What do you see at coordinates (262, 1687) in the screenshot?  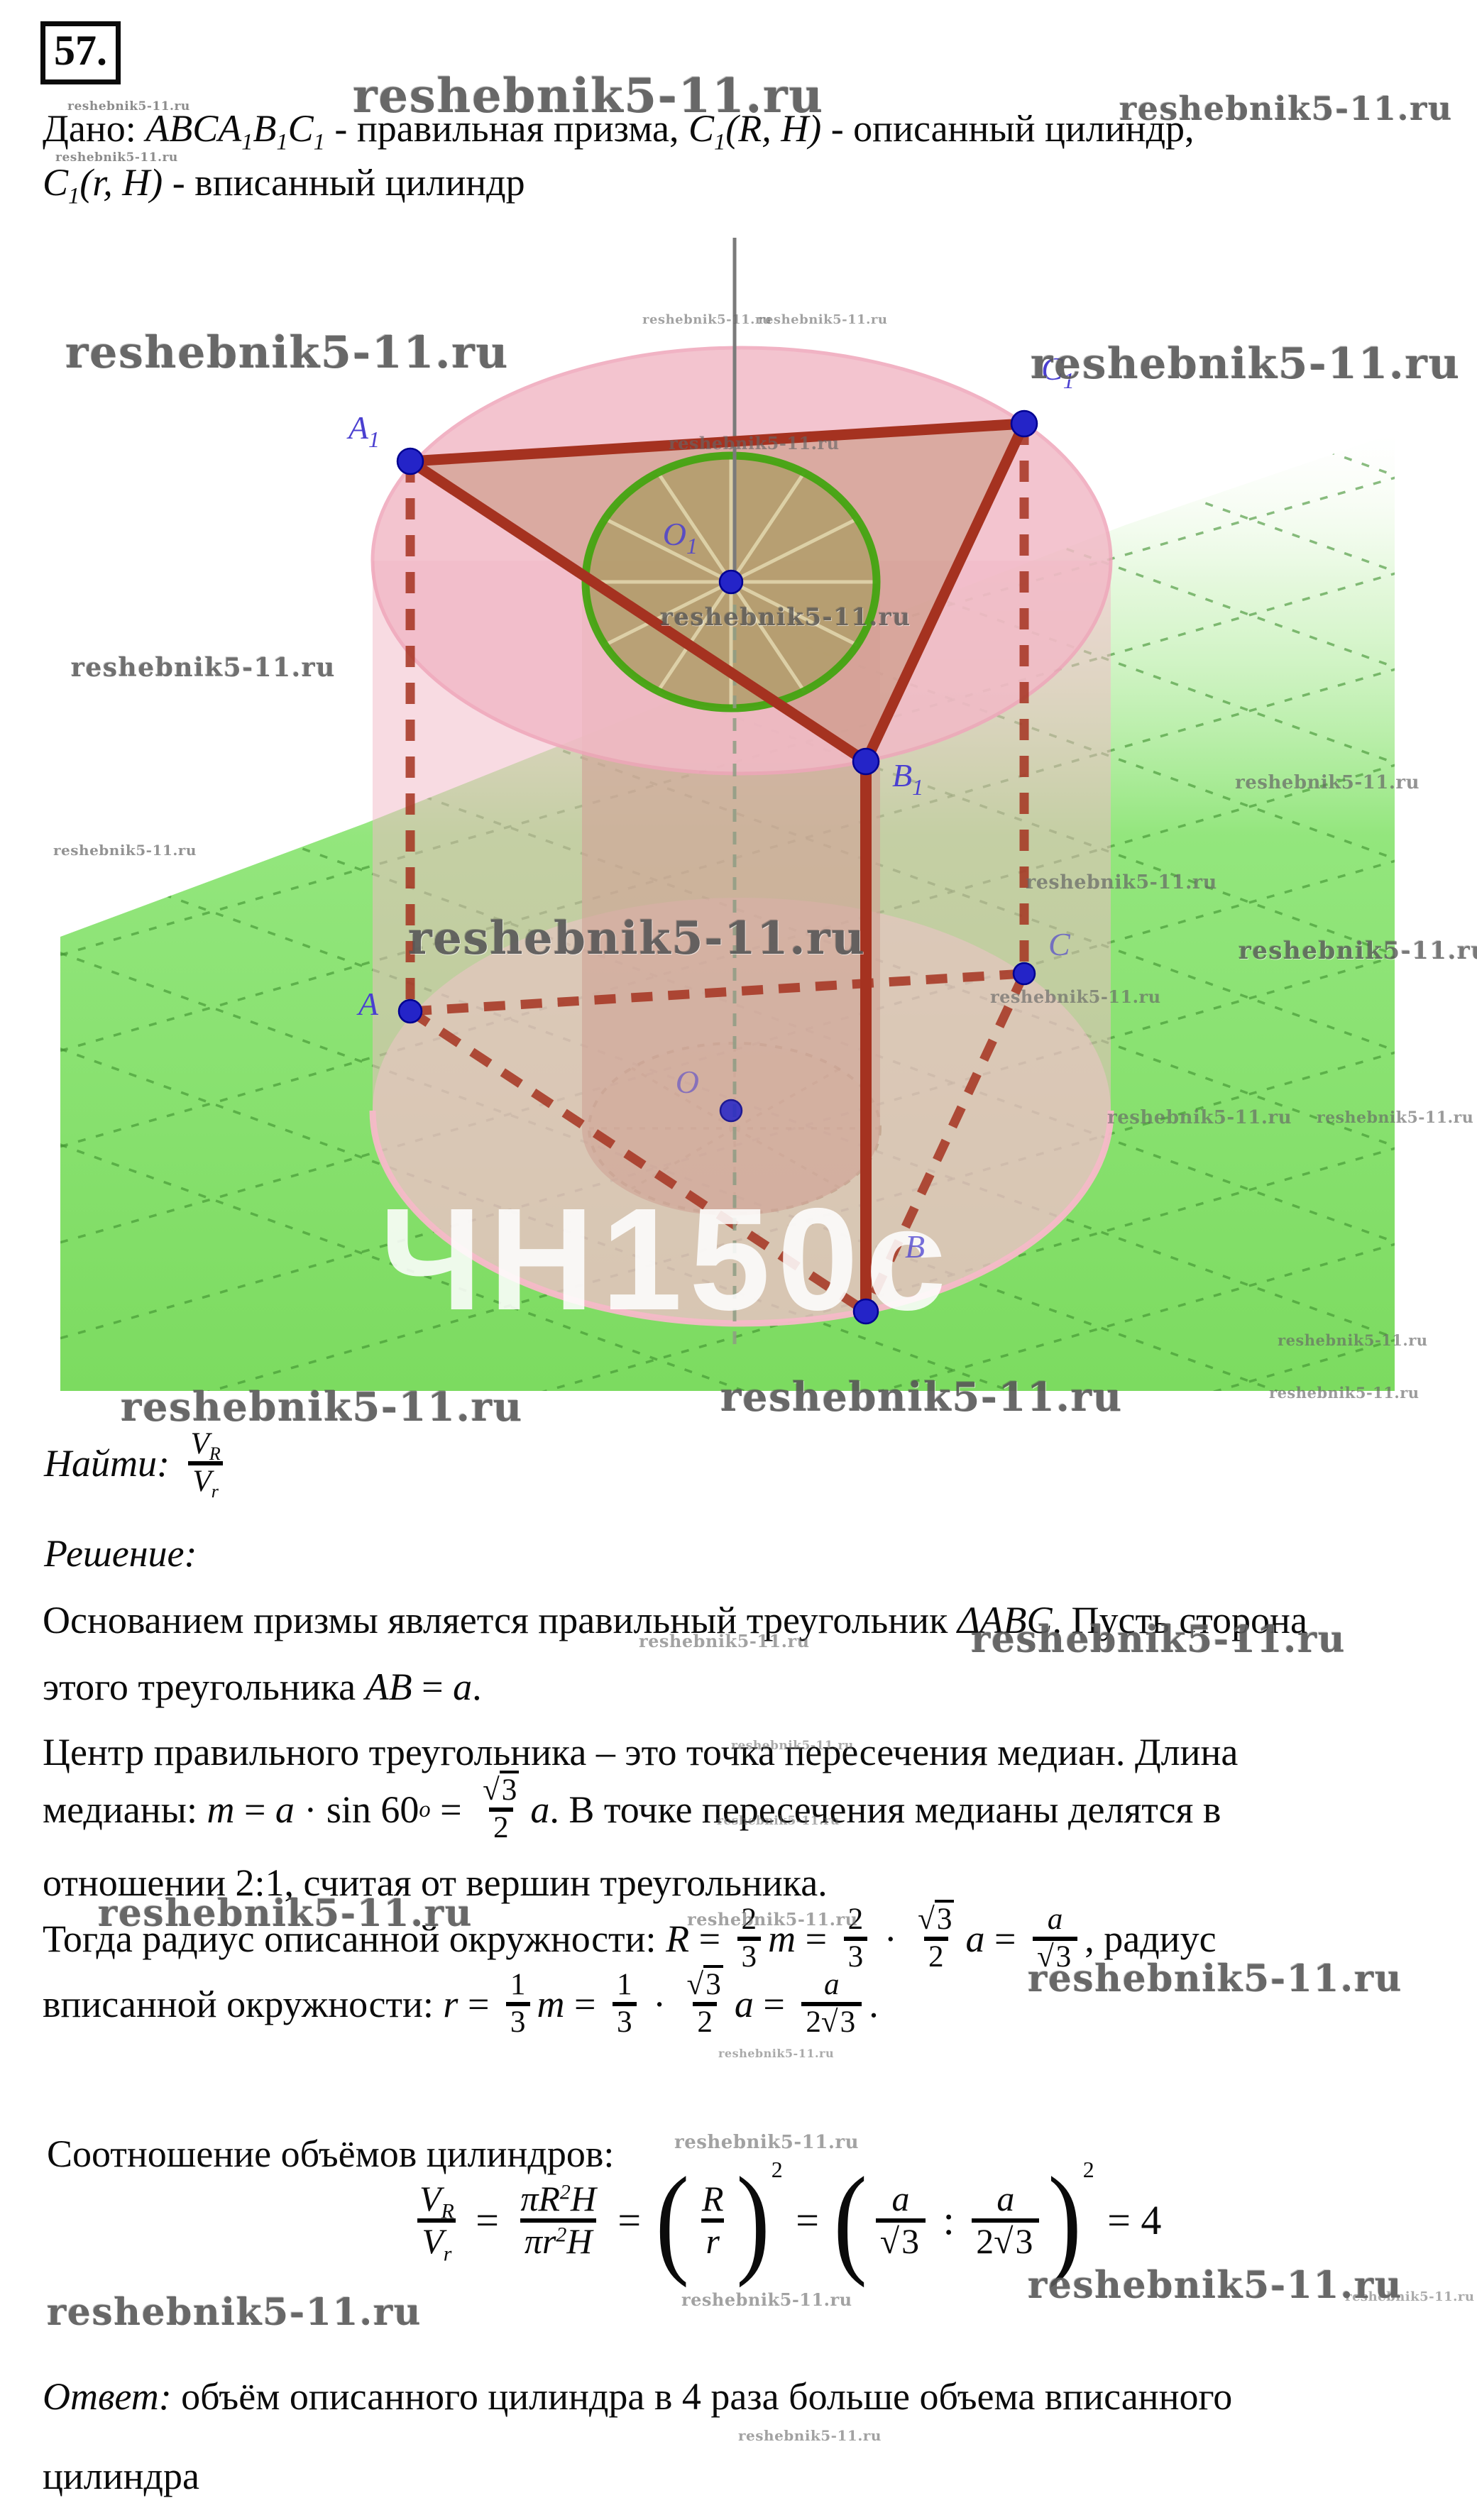 I see `solution-line-2: этого треугольника AB = a.` at bounding box center [262, 1687].